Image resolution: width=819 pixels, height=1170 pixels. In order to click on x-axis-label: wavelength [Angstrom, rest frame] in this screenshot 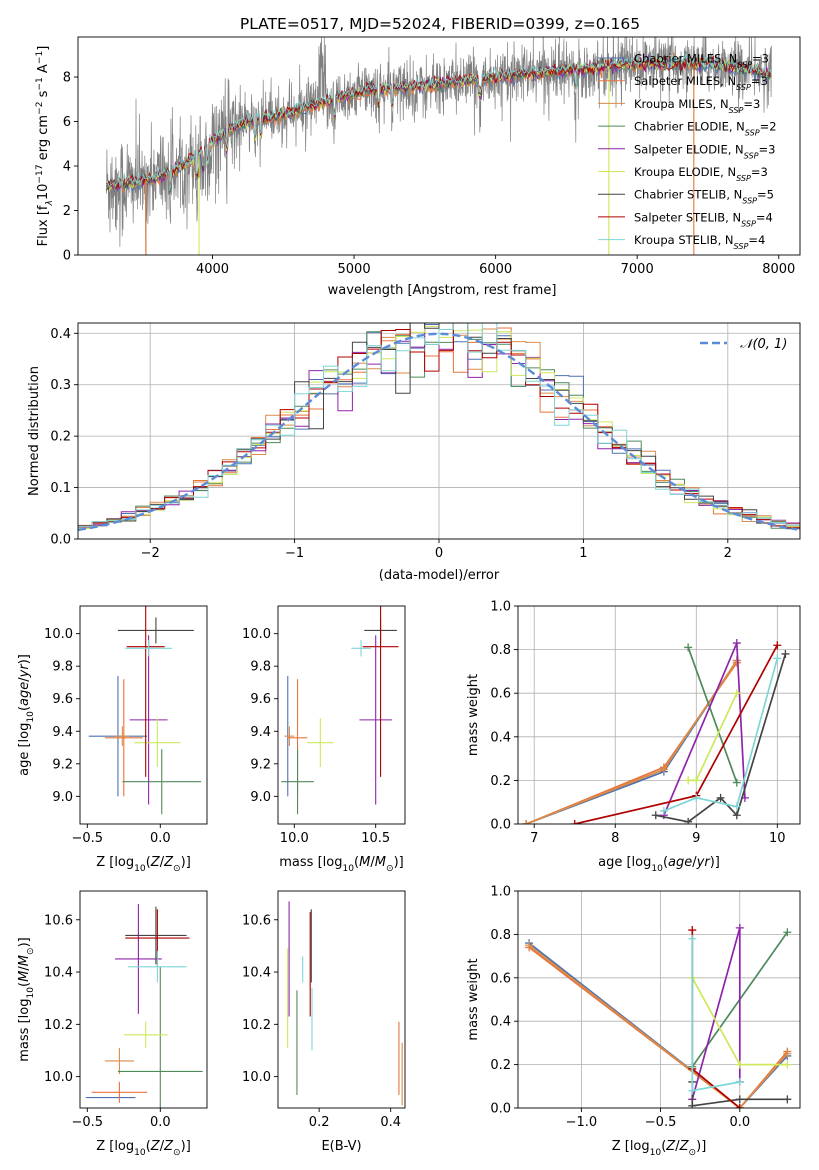, I will do `click(442, 290)`.